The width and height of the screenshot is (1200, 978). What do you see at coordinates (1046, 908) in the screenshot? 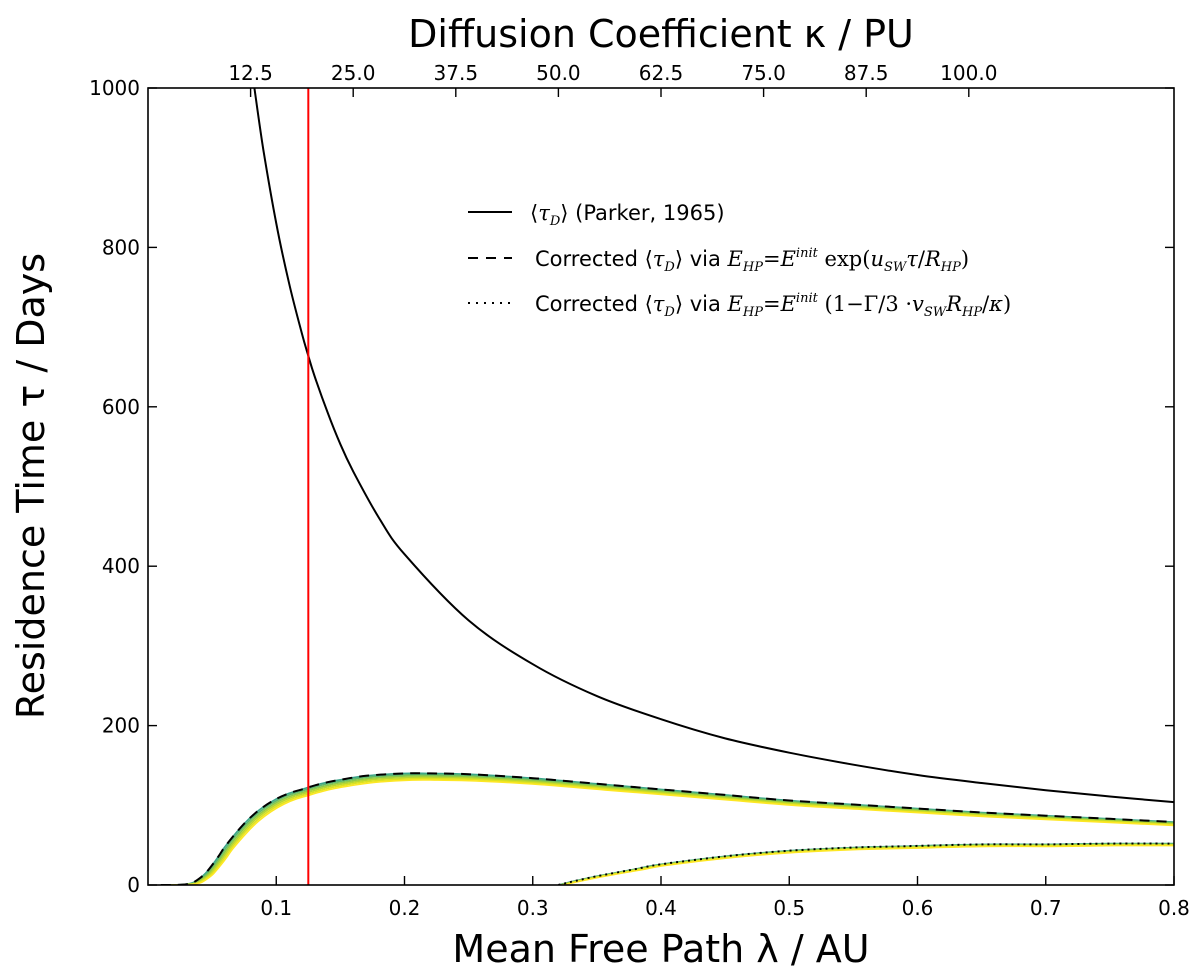
I see `x-tick-label: 0.7` at bounding box center [1046, 908].